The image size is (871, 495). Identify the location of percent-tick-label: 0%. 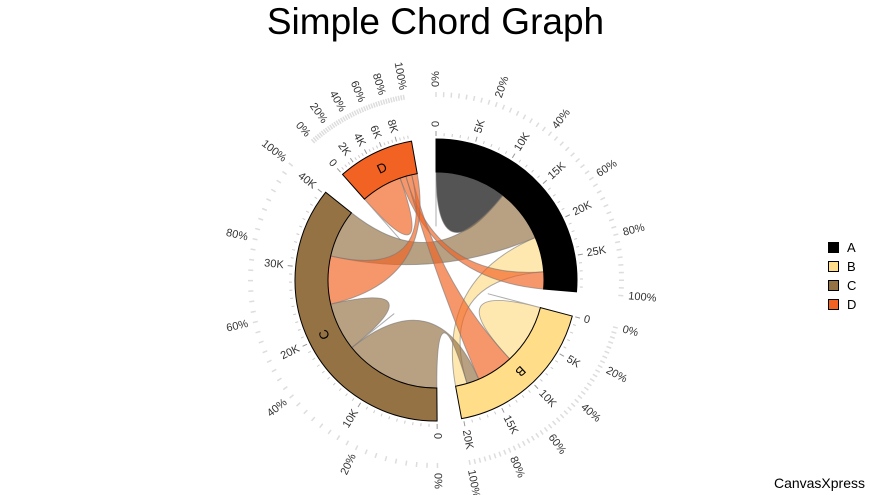
(630, 332).